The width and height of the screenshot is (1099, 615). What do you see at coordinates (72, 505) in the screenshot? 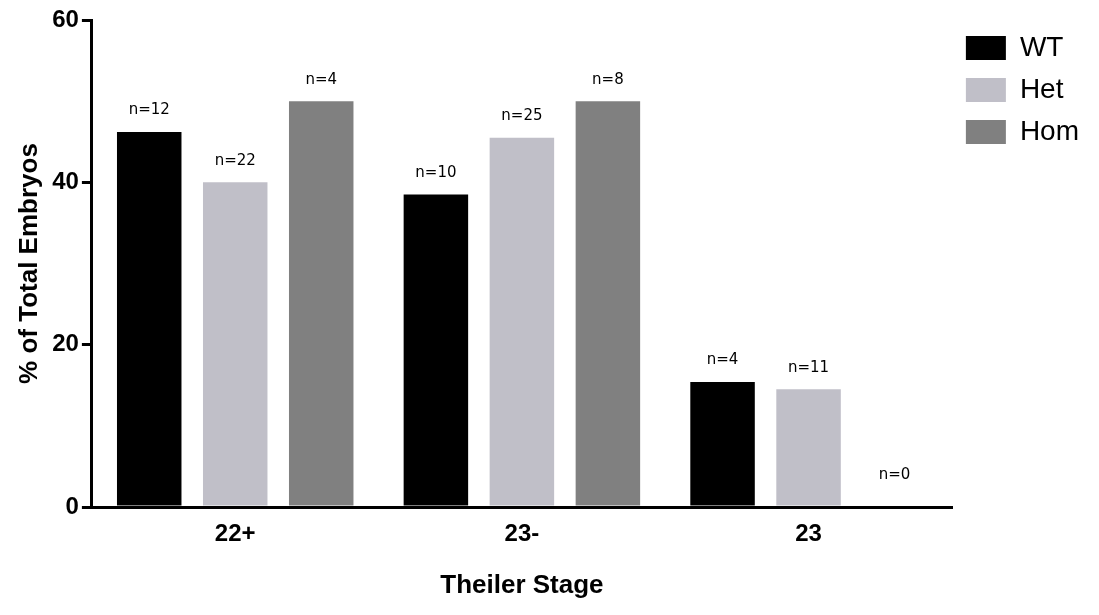
I see `y-tick-label: 0` at bounding box center [72, 505].